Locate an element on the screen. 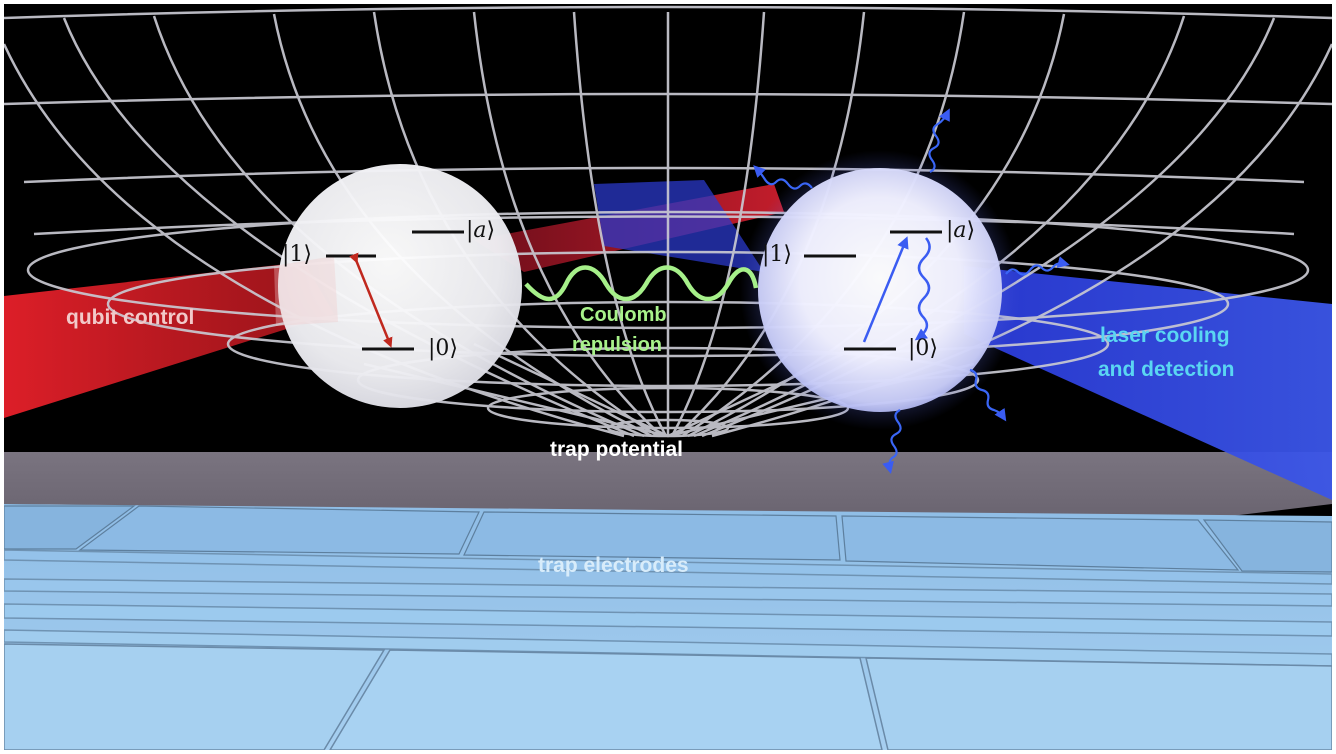 This screenshot has height=754, width=1336. blue-arrow-icon is located at coordinates (885, 289).